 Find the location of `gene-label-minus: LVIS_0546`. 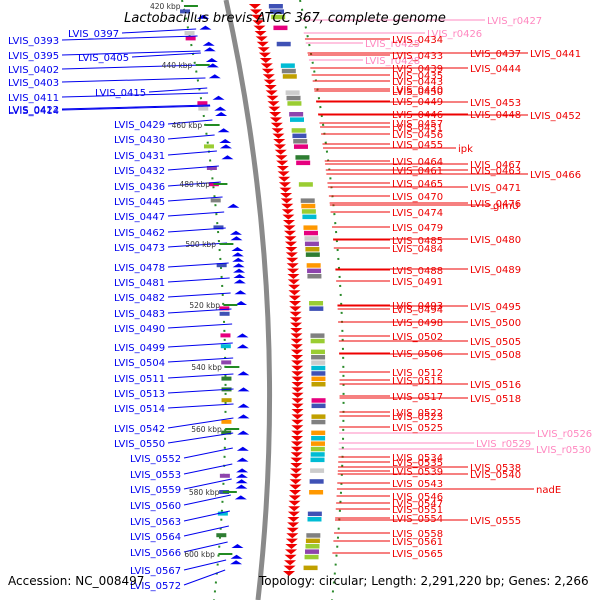

gene-label-minus: LVIS_0546 is located at coordinates (417, 497).